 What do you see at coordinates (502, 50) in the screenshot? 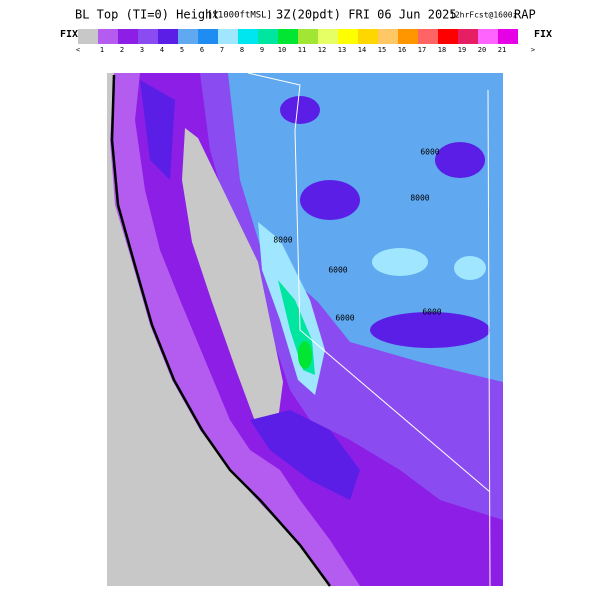
I see `colorbar-label: 21` at bounding box center [502, 50].